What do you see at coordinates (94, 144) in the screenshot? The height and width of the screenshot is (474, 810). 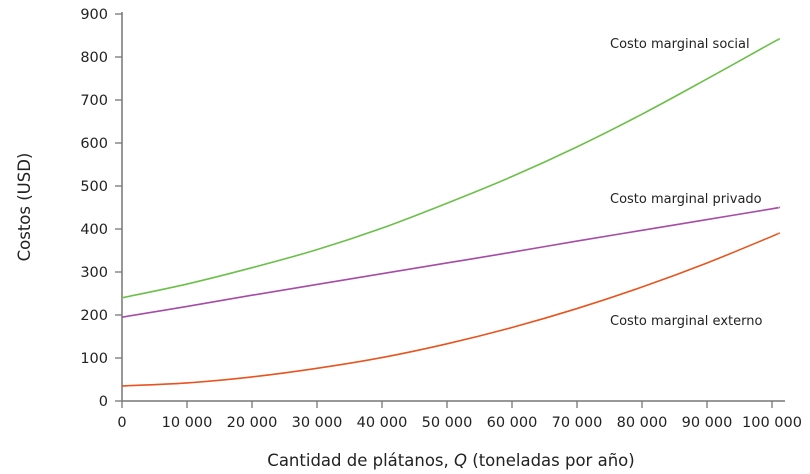 I see `y-tick-label: 600` at bounding box center [94, 144].